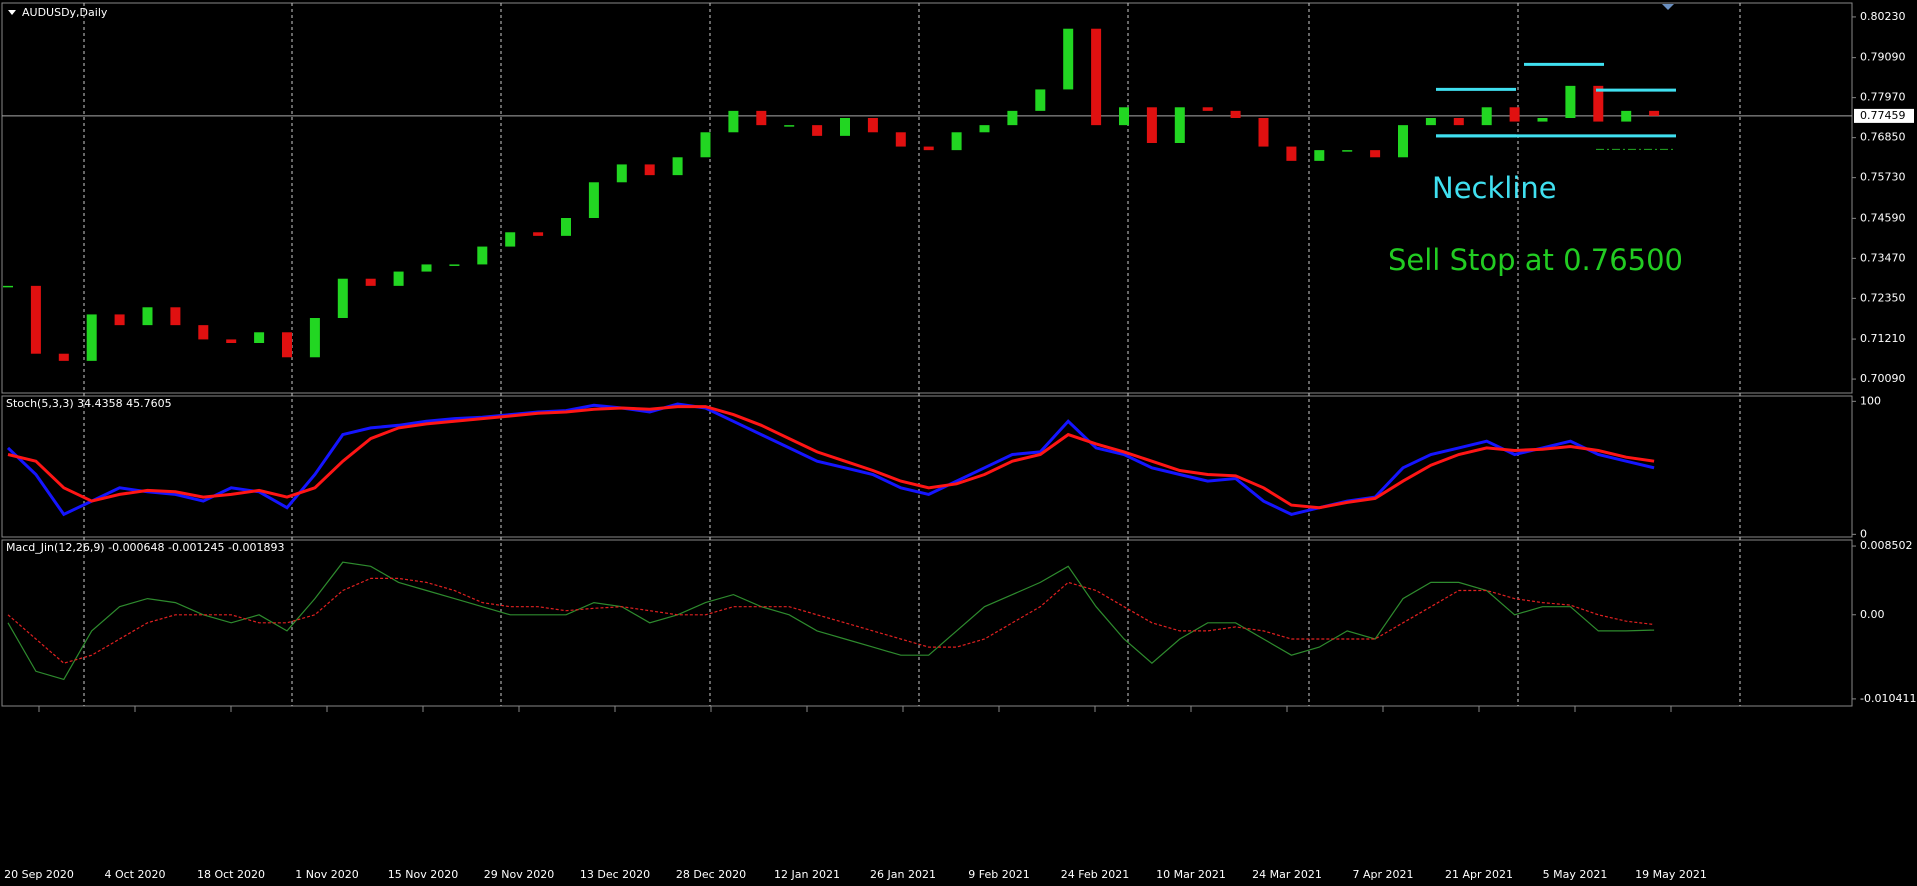  Describe the element at coordinates (134, 874) in the screenshot. I see `x-tick-label: 4 Oct 2020` at that location.